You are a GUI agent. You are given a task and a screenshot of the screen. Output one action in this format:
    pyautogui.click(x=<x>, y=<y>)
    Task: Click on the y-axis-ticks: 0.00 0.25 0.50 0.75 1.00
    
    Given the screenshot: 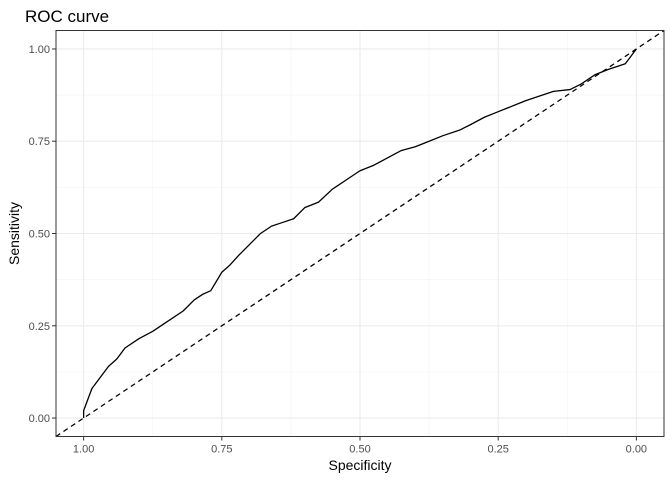 What is the action you would take?
    pyautogui.click(x=42, y=234)
    